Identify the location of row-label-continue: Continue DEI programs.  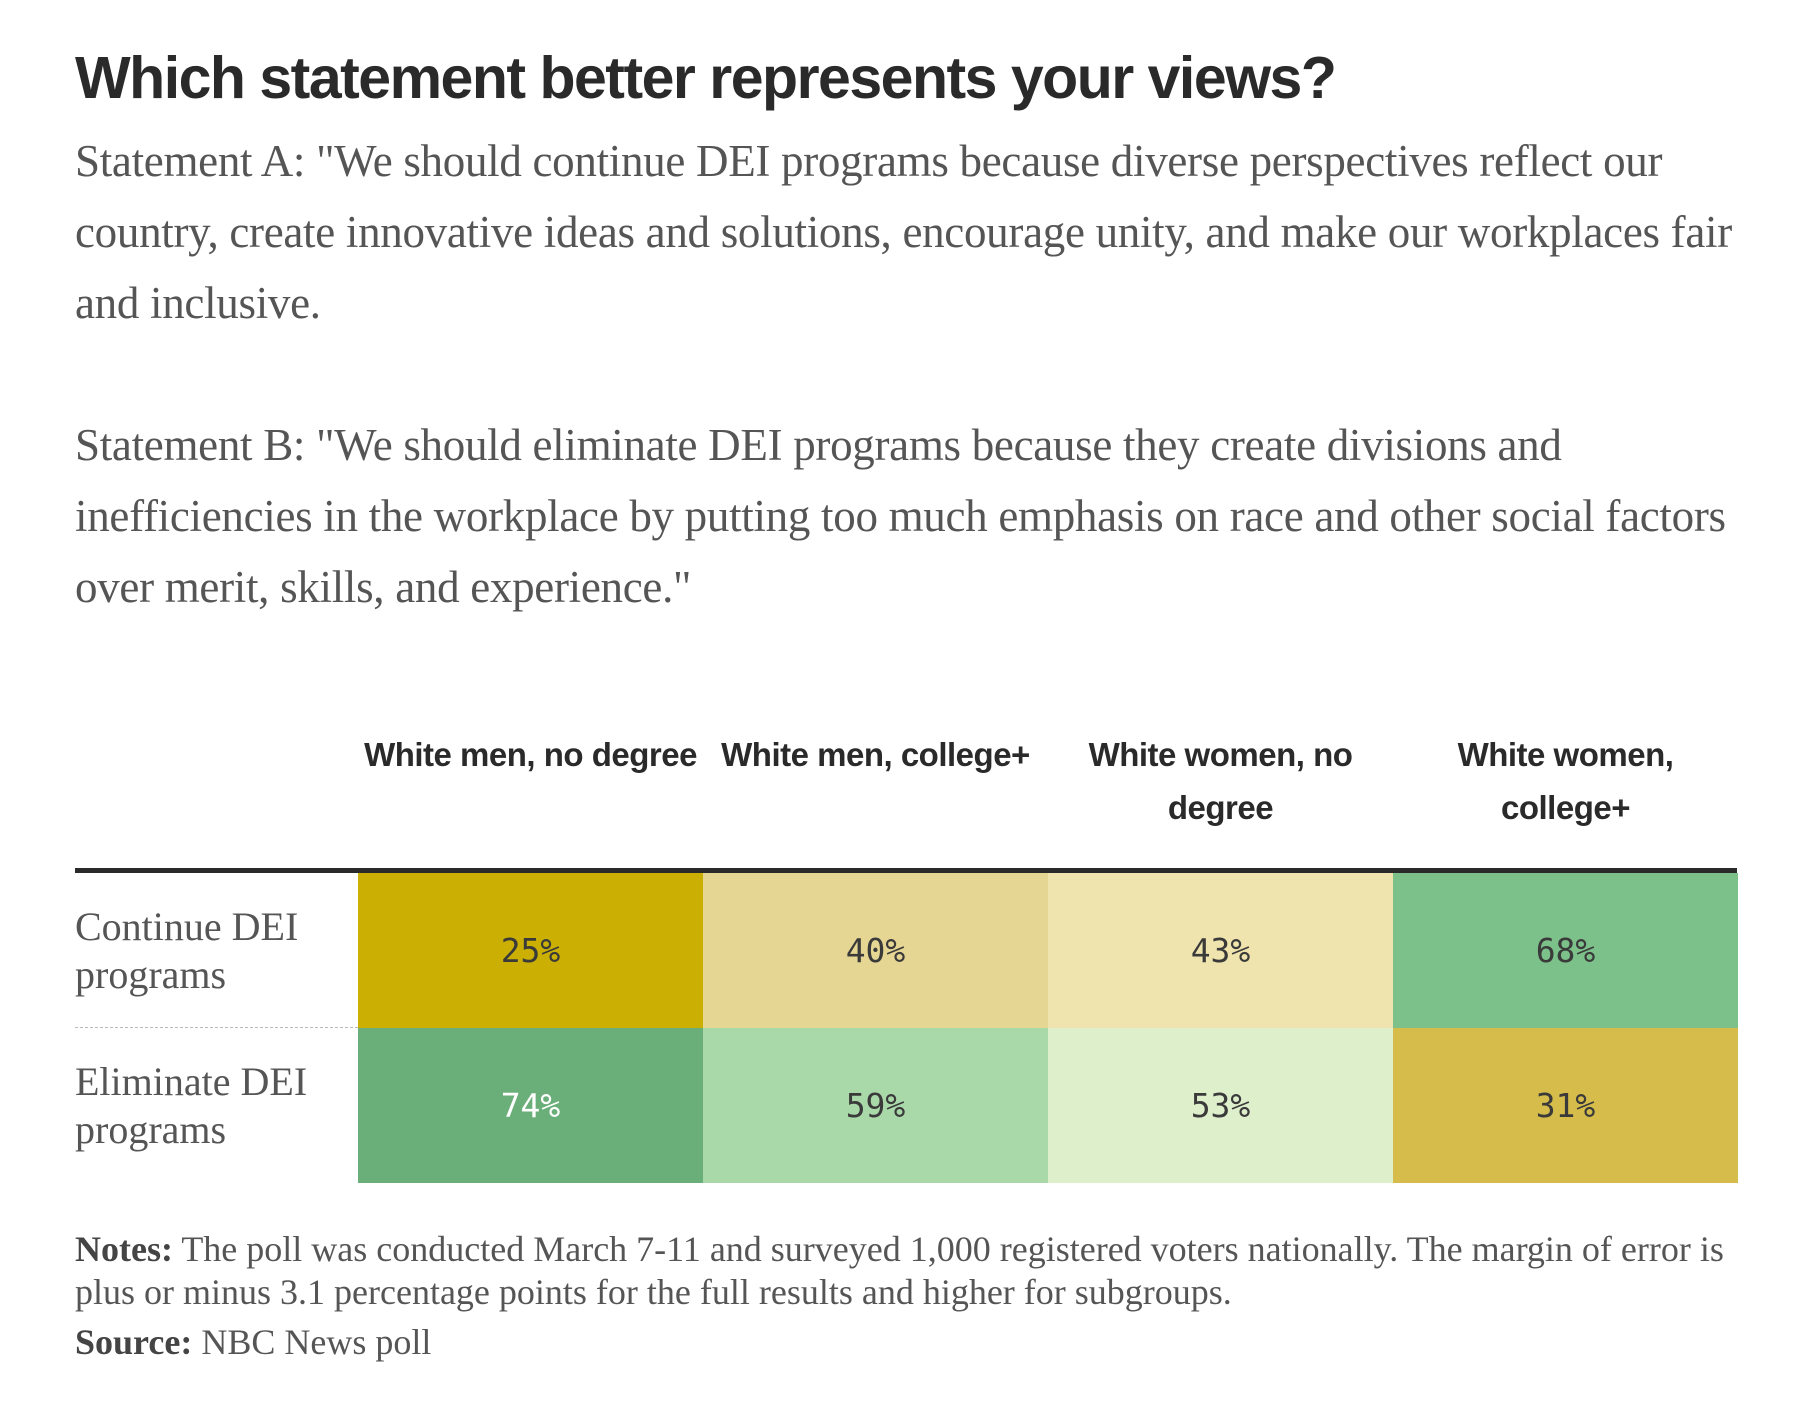
(187, 950).